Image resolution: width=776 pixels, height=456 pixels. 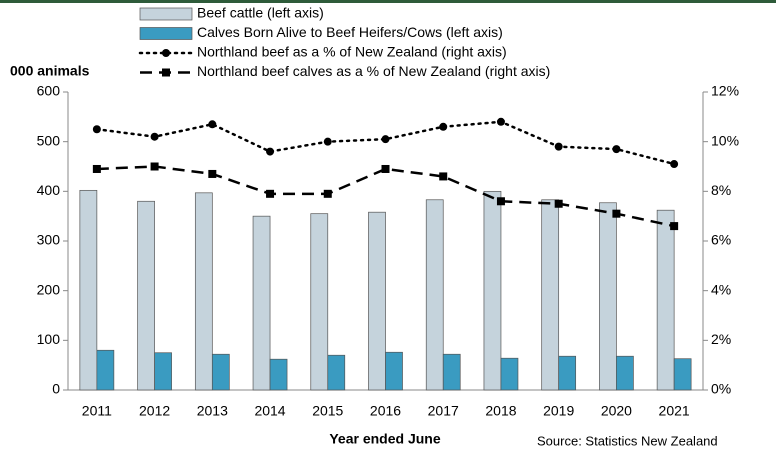 What do you see at coordinates (674, 411) in the screenshot?
I see `x-tick-label: 2021` at bounding box center [674, 411].